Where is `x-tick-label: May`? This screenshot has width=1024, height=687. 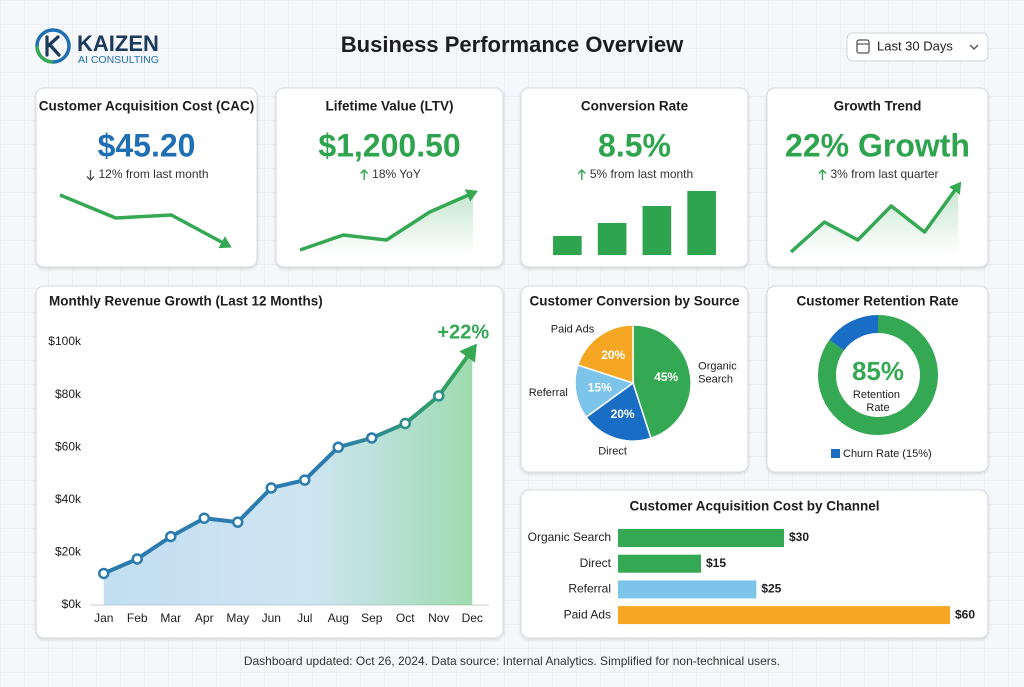
x-tick-label: May is located at coordinates (237, 618).